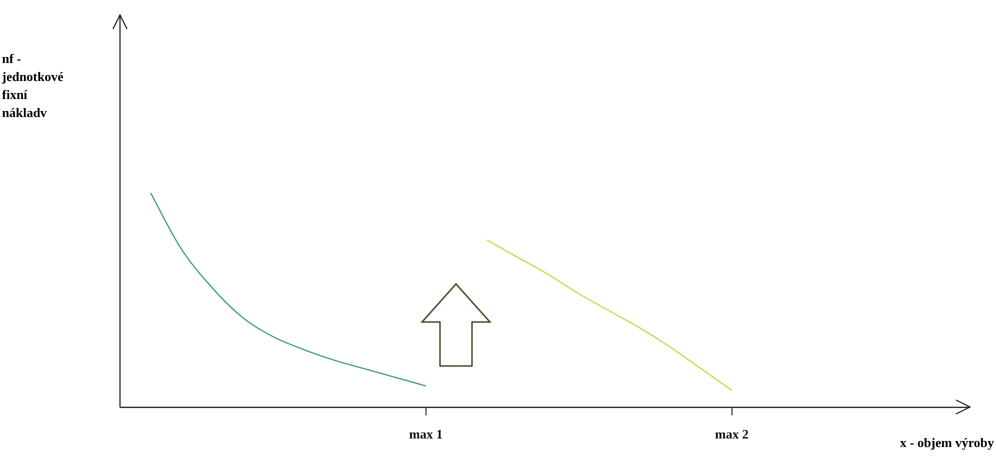 The width and height of the screenshot is (996, 459). What do you see at coordinates (732, 434) in the screenshot?
I see `x-tick-label: max 2` at bounding box center [732, 434].